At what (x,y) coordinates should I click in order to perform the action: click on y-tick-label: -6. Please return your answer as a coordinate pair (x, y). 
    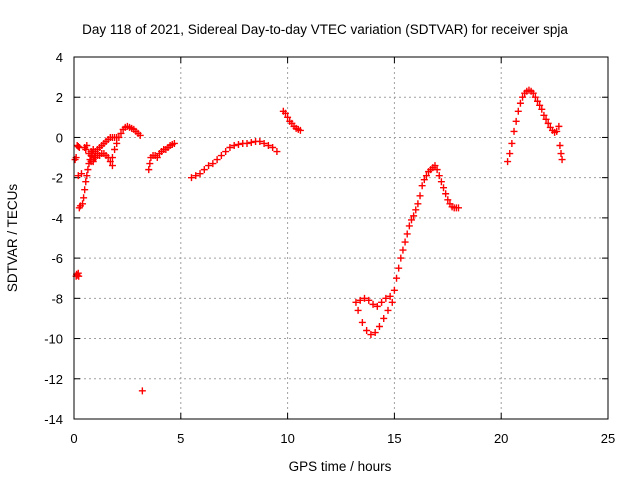
    Looking at the image, I should click on (57, 258).